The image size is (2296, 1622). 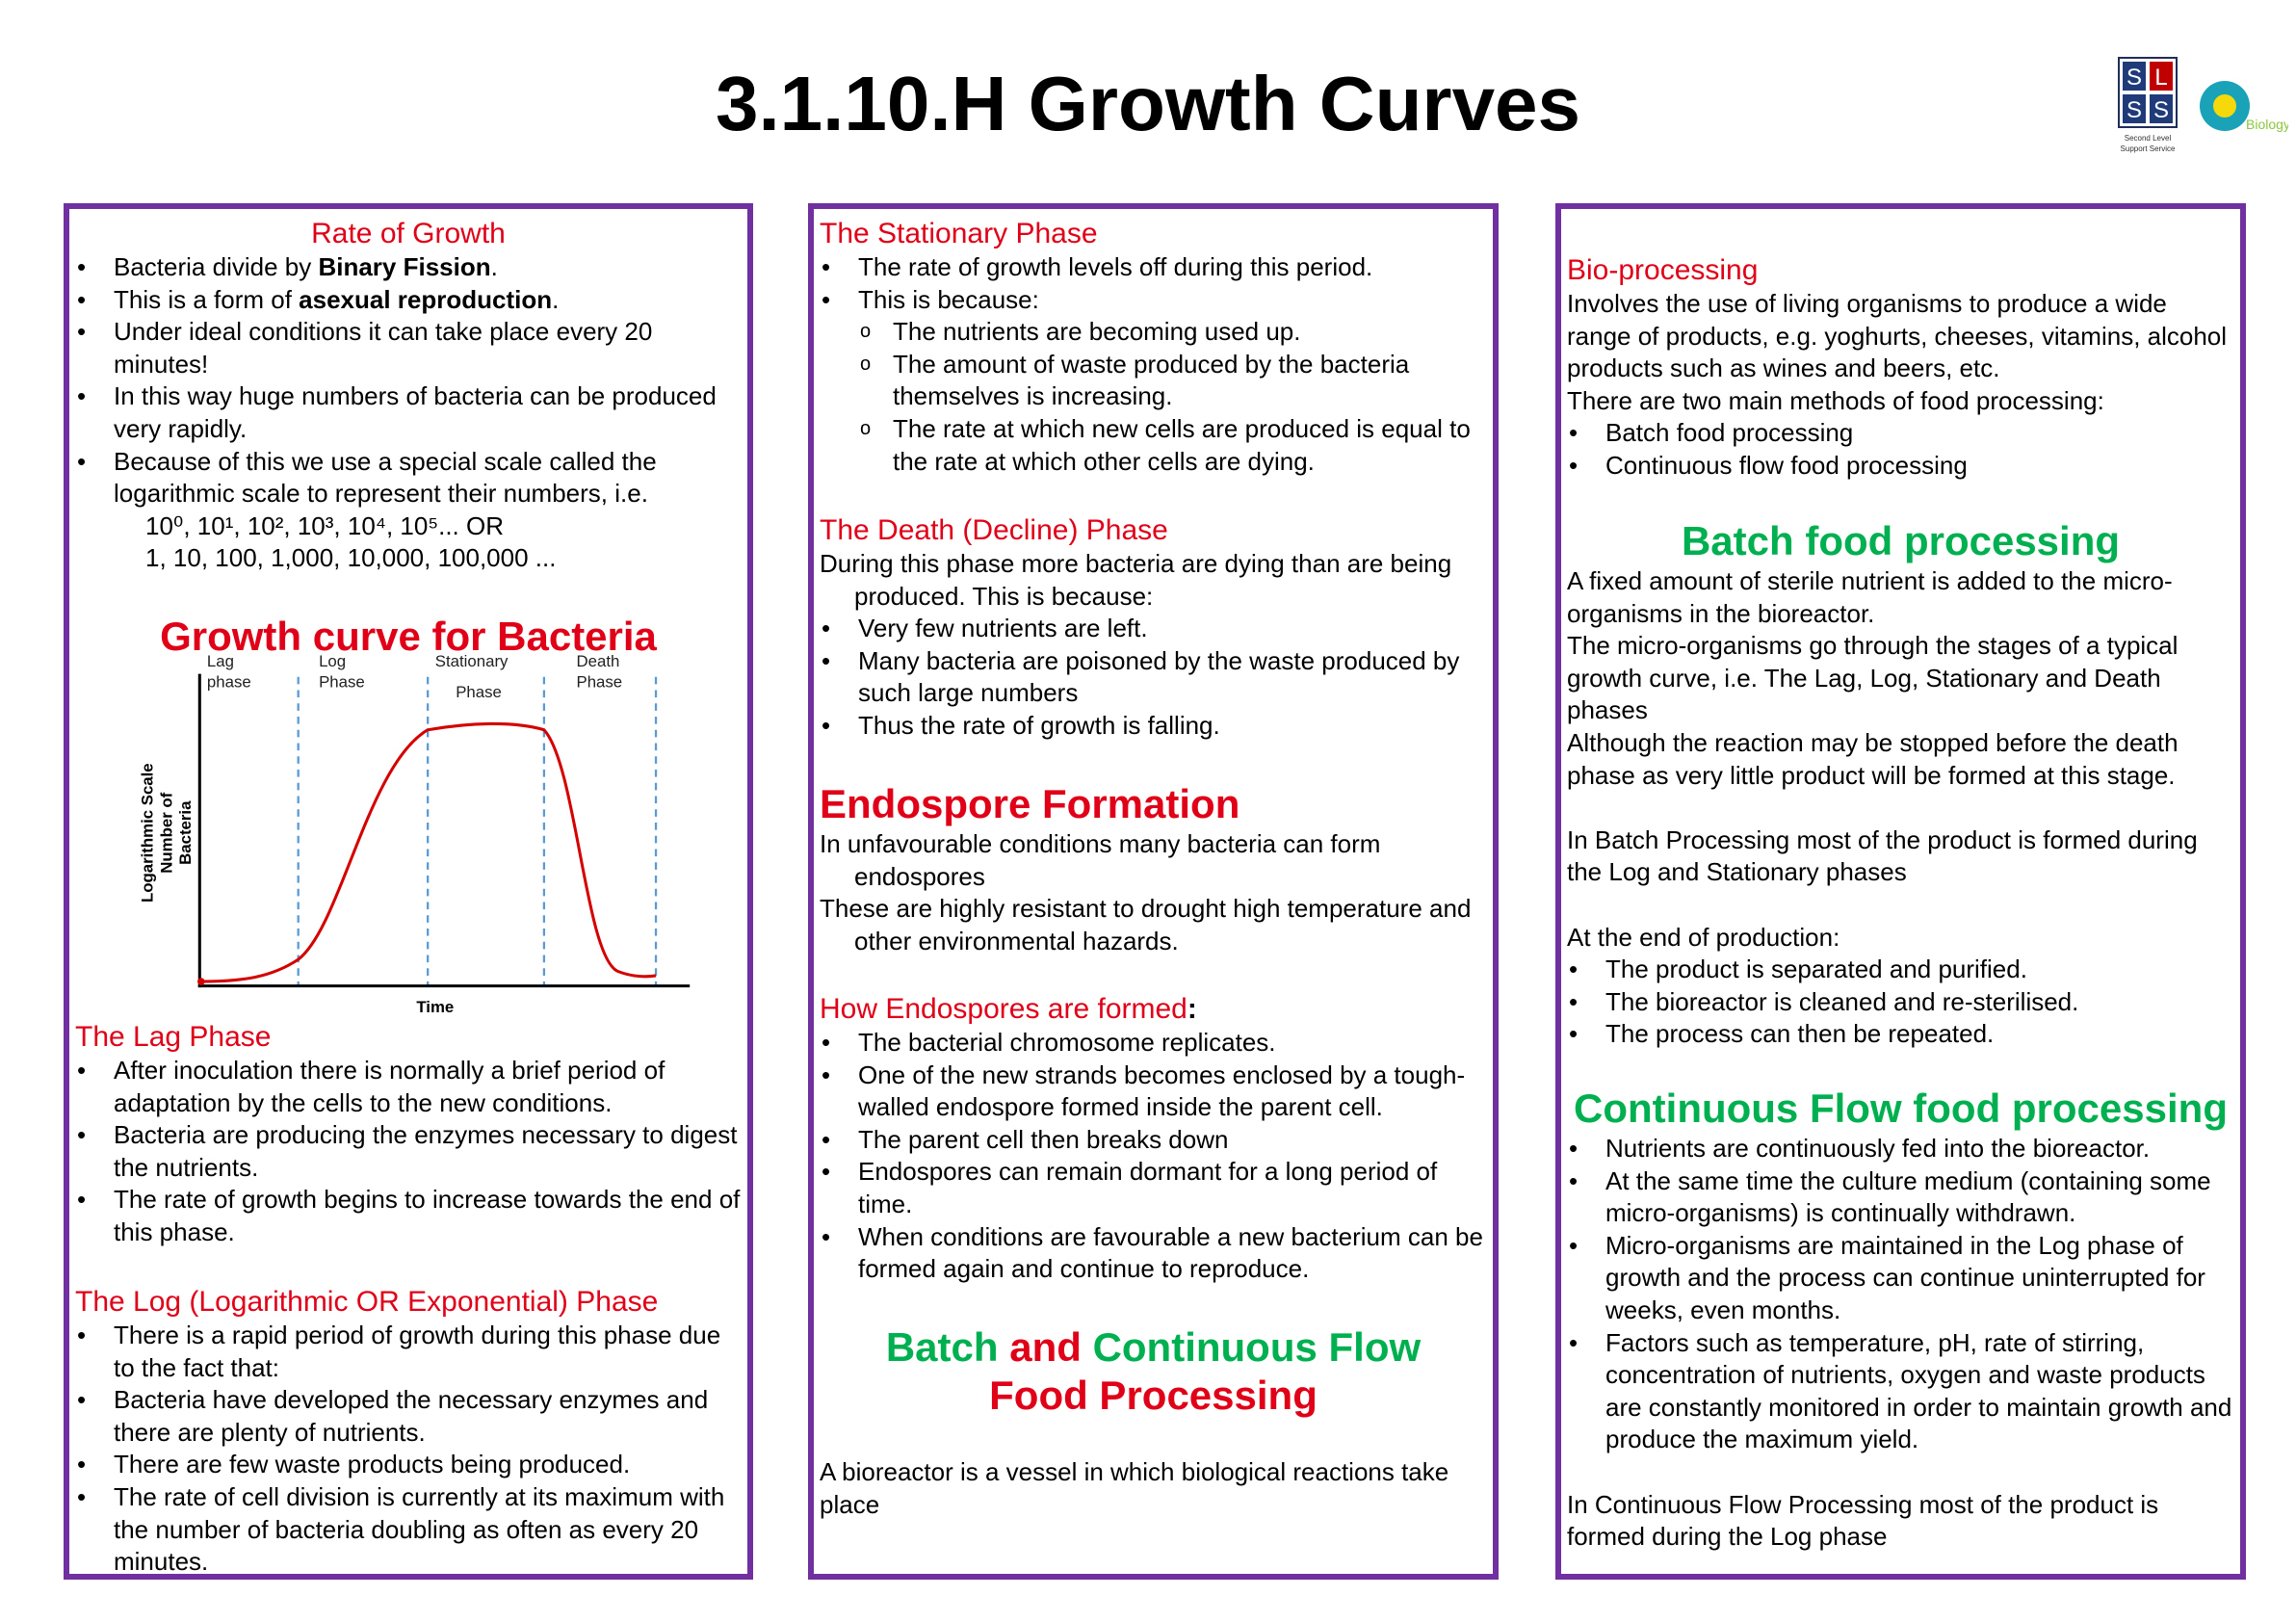 I want to click on section-heading: Rate of Growth, so click(x=408, y=233).